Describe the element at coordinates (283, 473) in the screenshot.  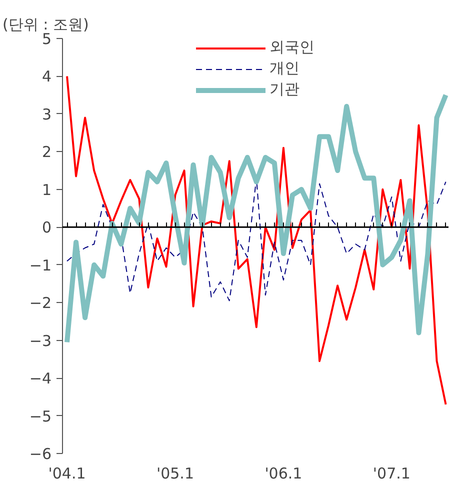
I see `x-tick-label: '06.1` at that location.